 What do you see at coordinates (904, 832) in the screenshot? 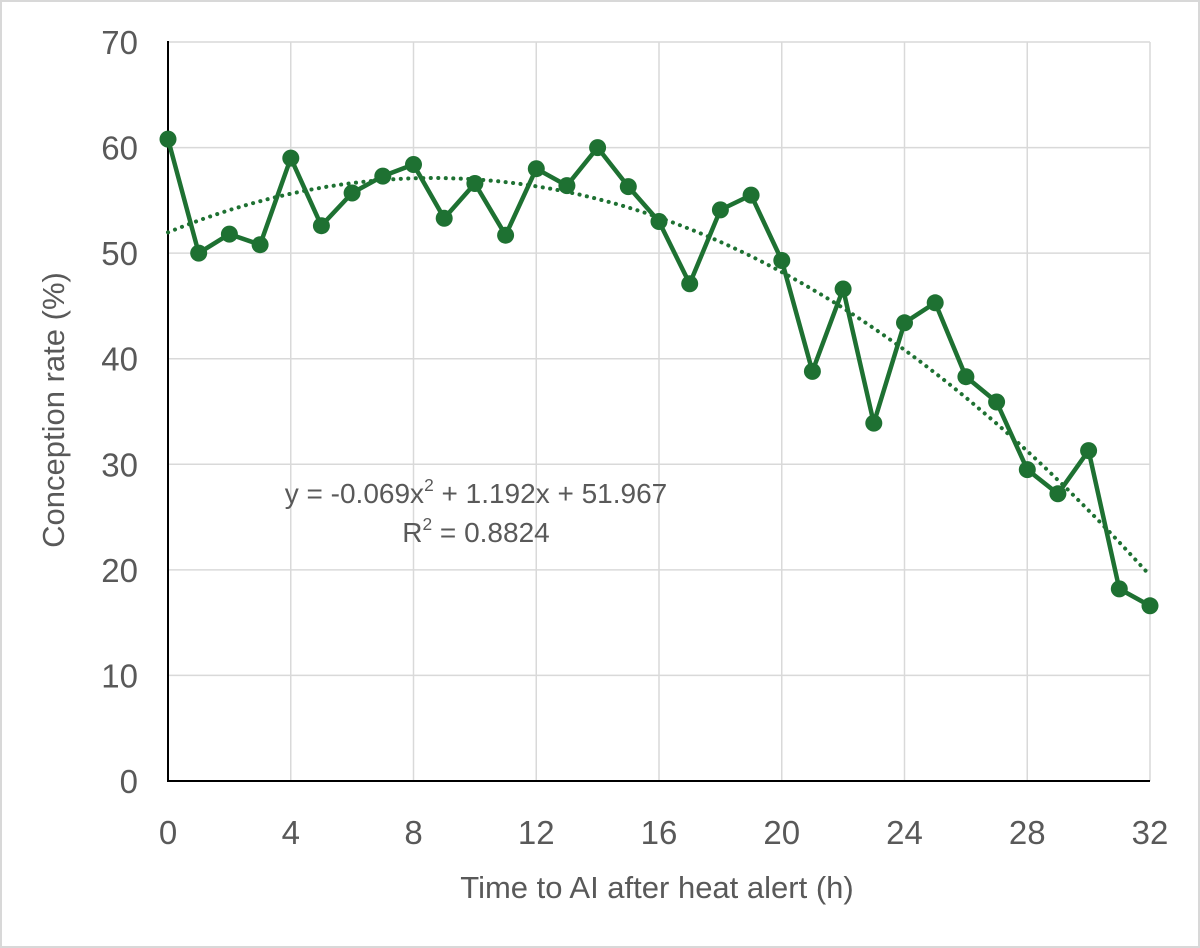
I see `x-tick-label: 24` at bounding box center [904, 832].